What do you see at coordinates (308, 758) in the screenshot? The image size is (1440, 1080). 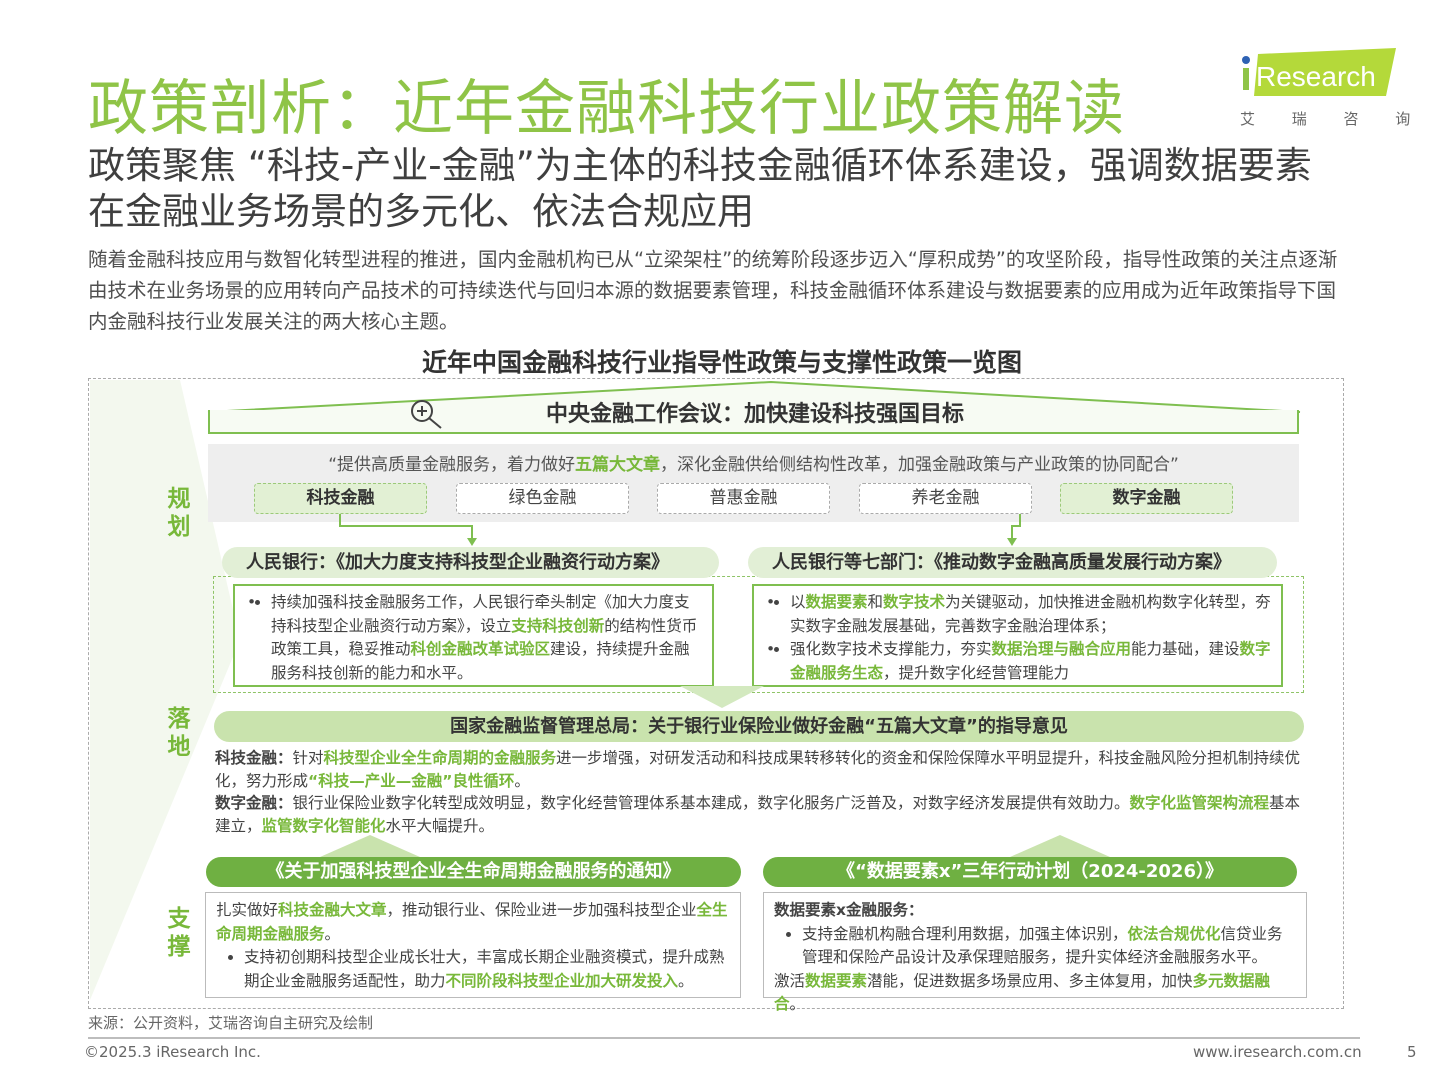 I see `text-segment: 针对` at bounding box center [308, 758].